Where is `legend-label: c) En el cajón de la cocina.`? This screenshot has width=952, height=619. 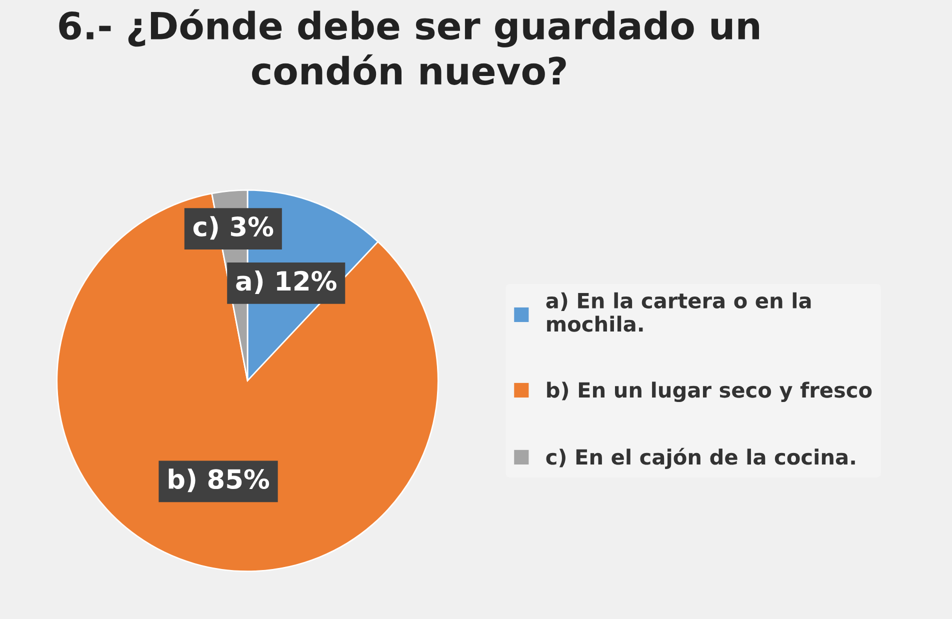 legend-label: c) En el cajón de la cocina. is located at coordinates (700, 459).